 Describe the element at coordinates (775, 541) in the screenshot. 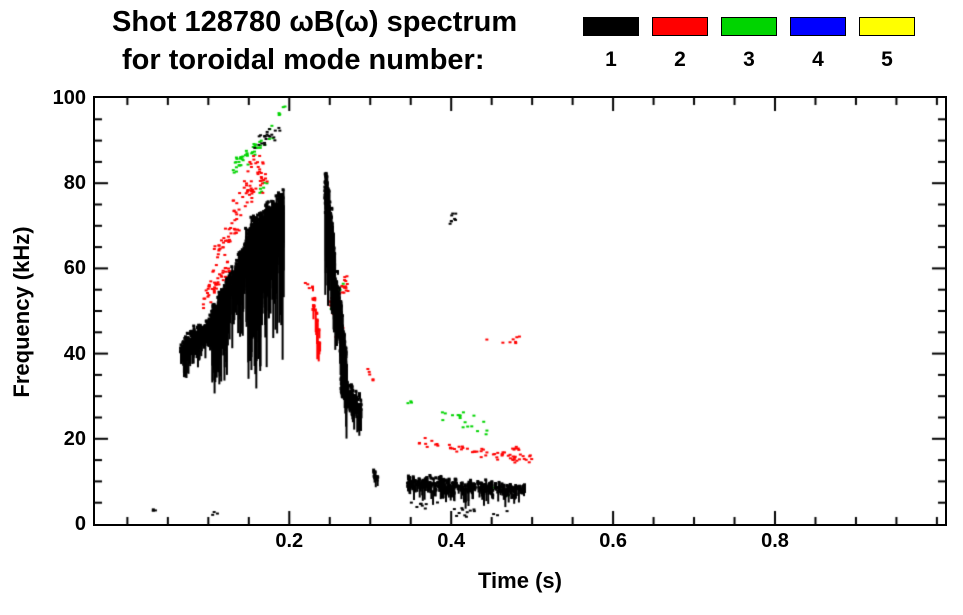

I see `x-tick-label-0.8: 0.8` at that location.